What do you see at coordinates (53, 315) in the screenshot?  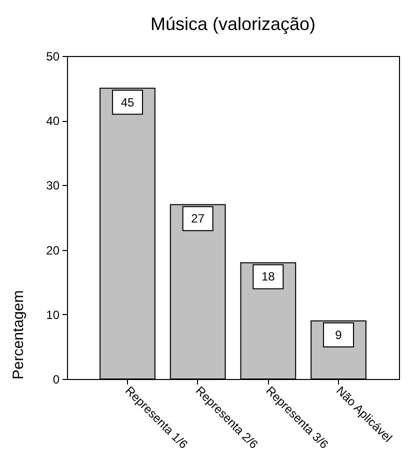 I see `y-tick-label: 10` at bounding box center [53, 315].